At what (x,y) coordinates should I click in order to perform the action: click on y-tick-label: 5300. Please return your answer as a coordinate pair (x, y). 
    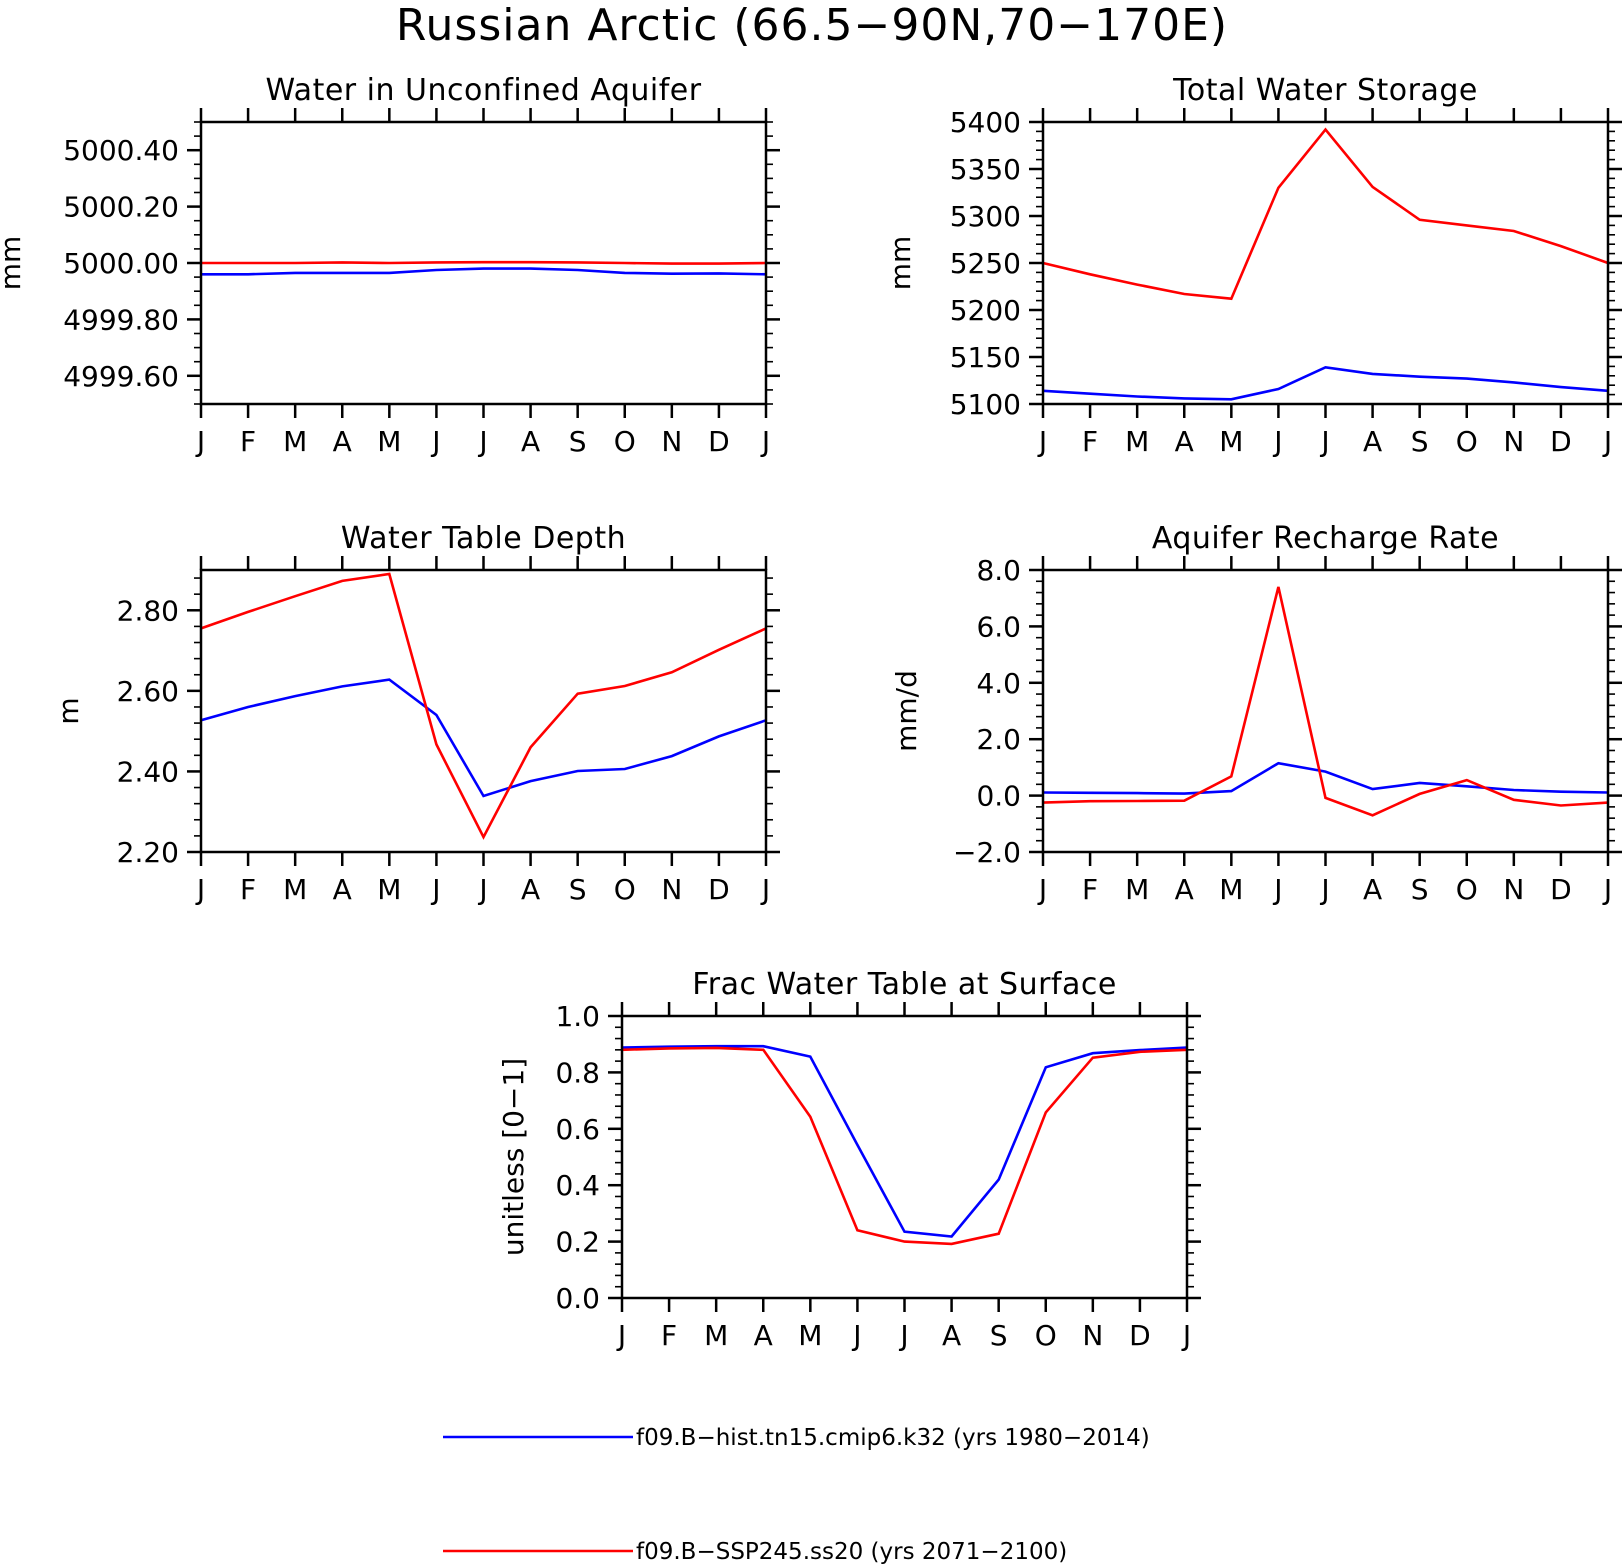
    Looking at the image, I should click on (985, 216).